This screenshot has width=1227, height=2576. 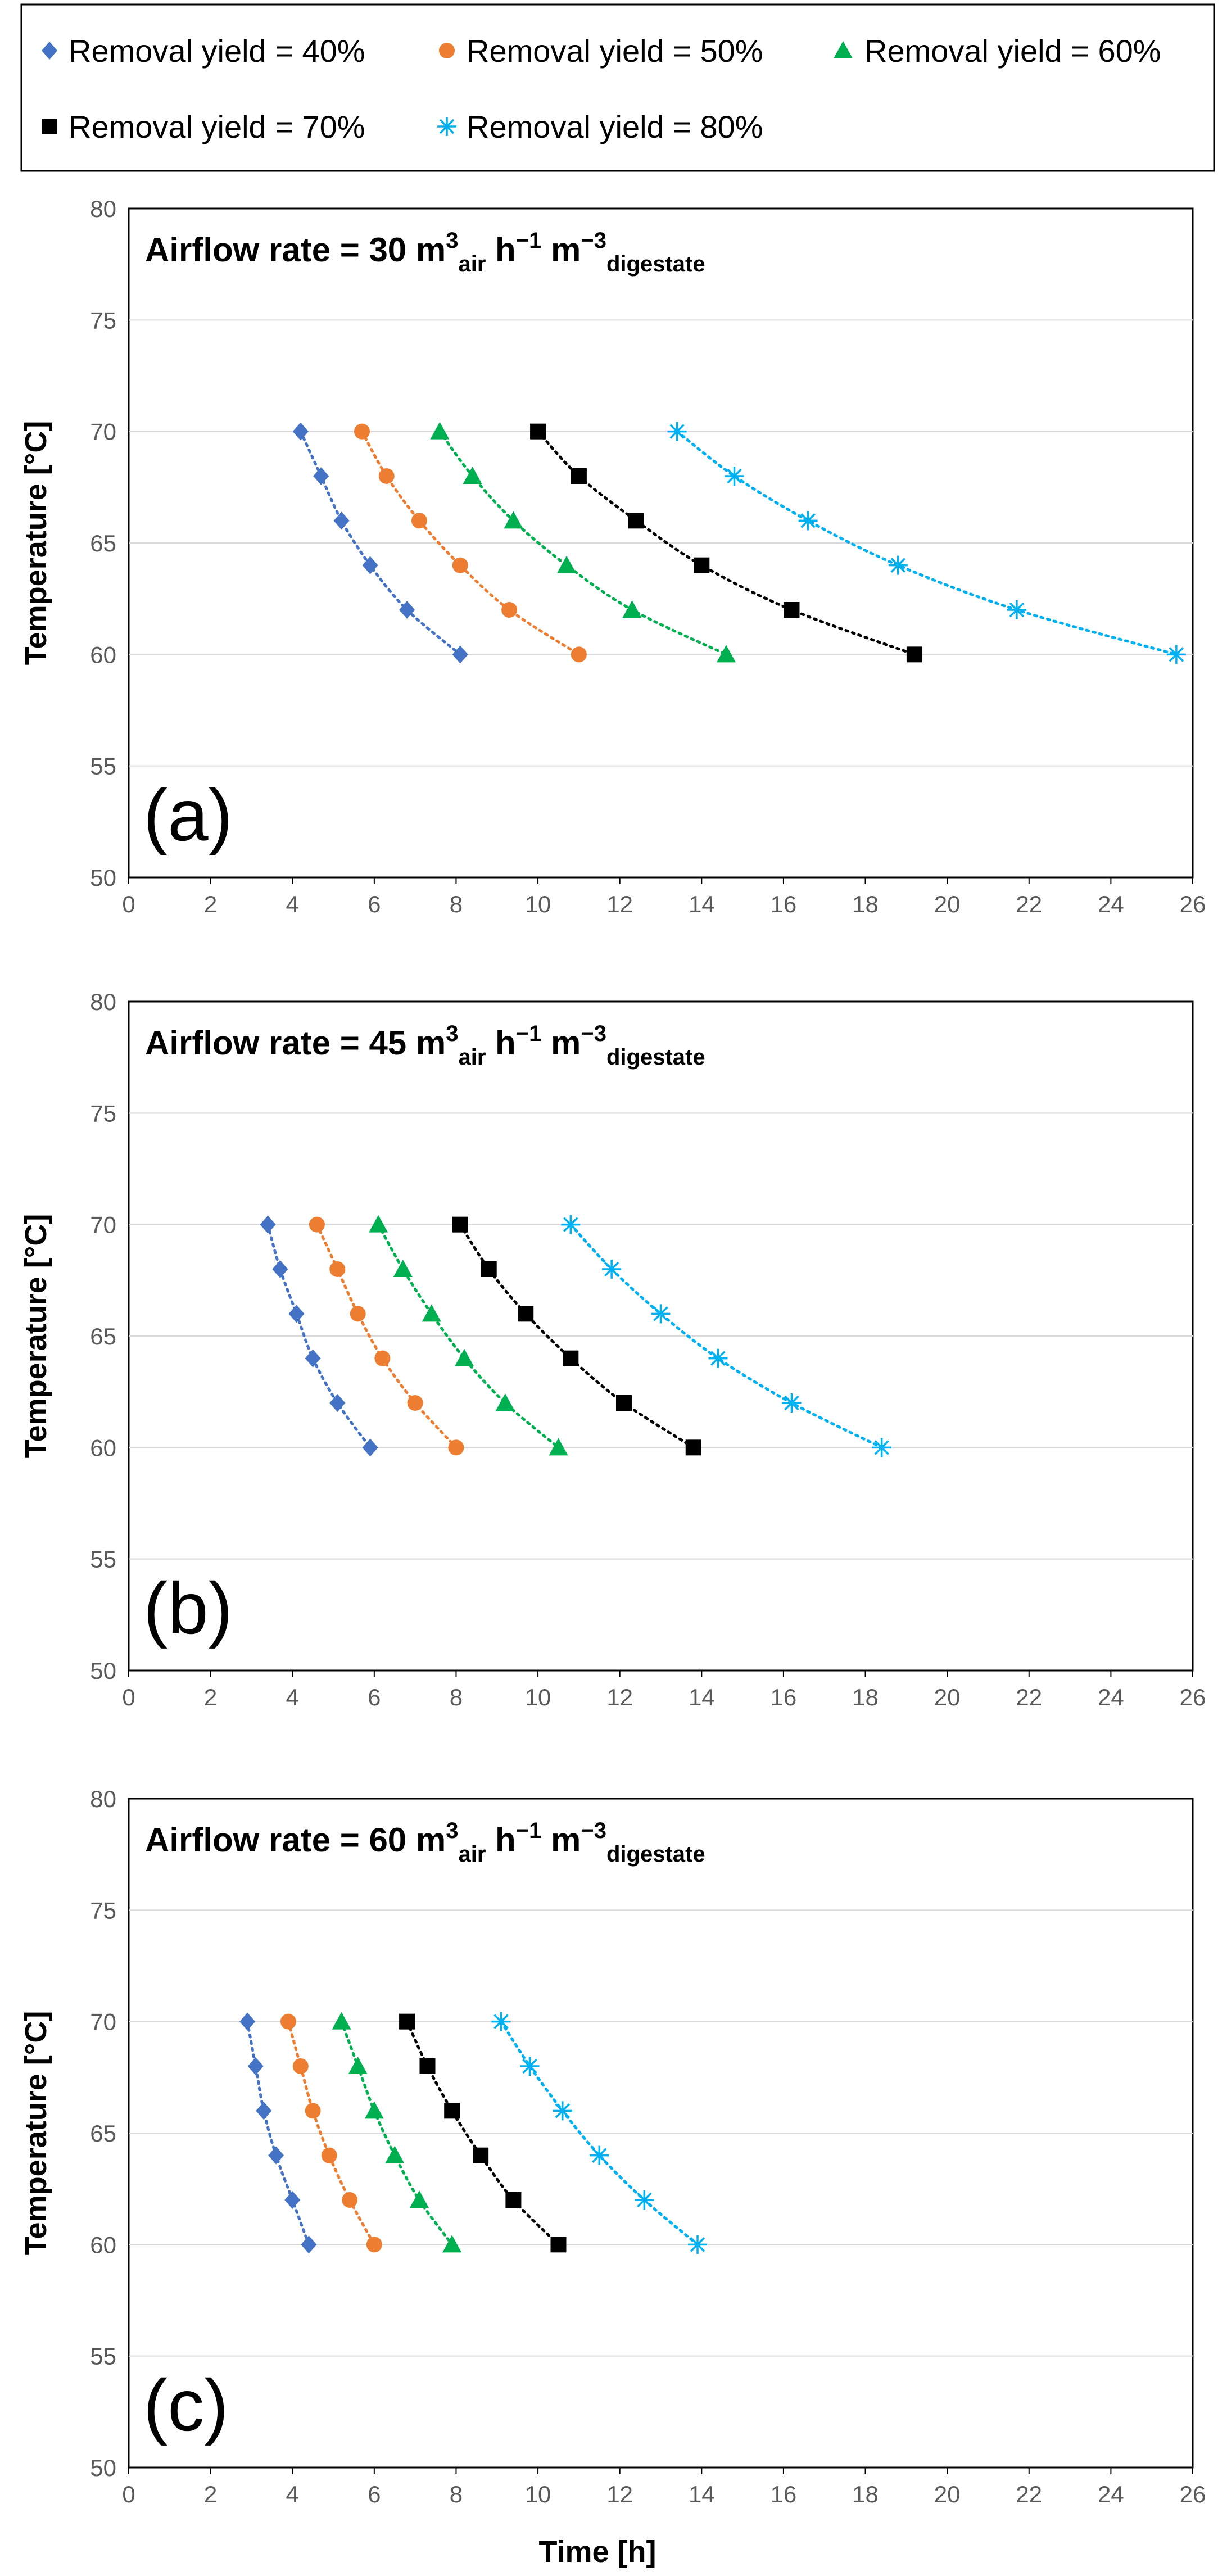 What do you see at coordinates (292, 904) in the screenshot?
I see `panel-a-x-tick-4: 4` at bounding box center [292, 904].